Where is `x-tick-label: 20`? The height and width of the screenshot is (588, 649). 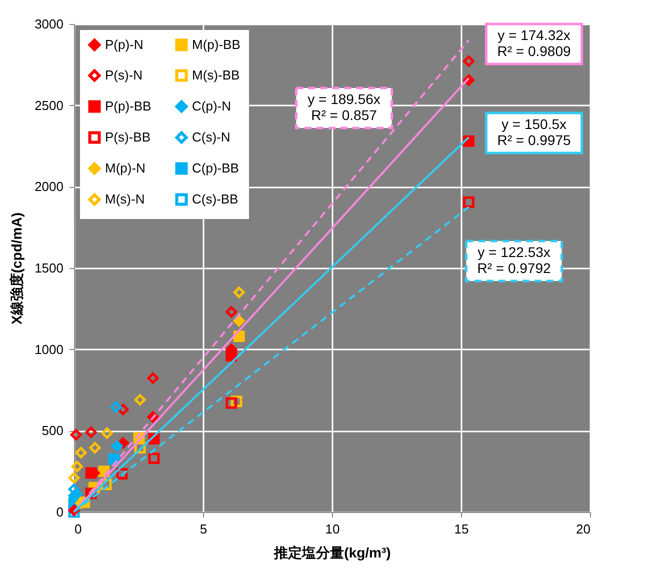
x-tick-label: 20 is located at coordinates (583, 529).